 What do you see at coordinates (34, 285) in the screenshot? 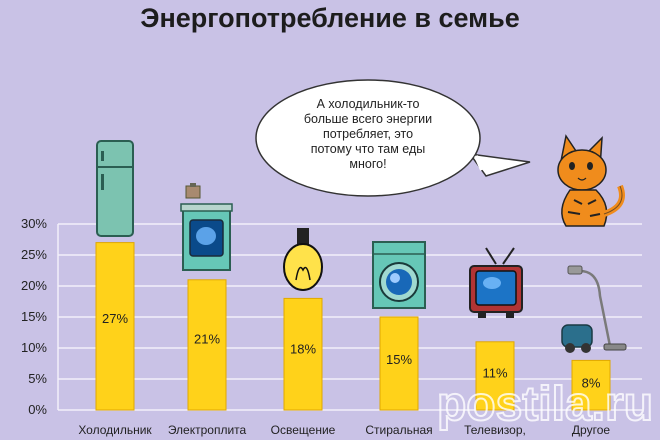
I see `y-tick-label: 20%` at bounding box center [34, 285].